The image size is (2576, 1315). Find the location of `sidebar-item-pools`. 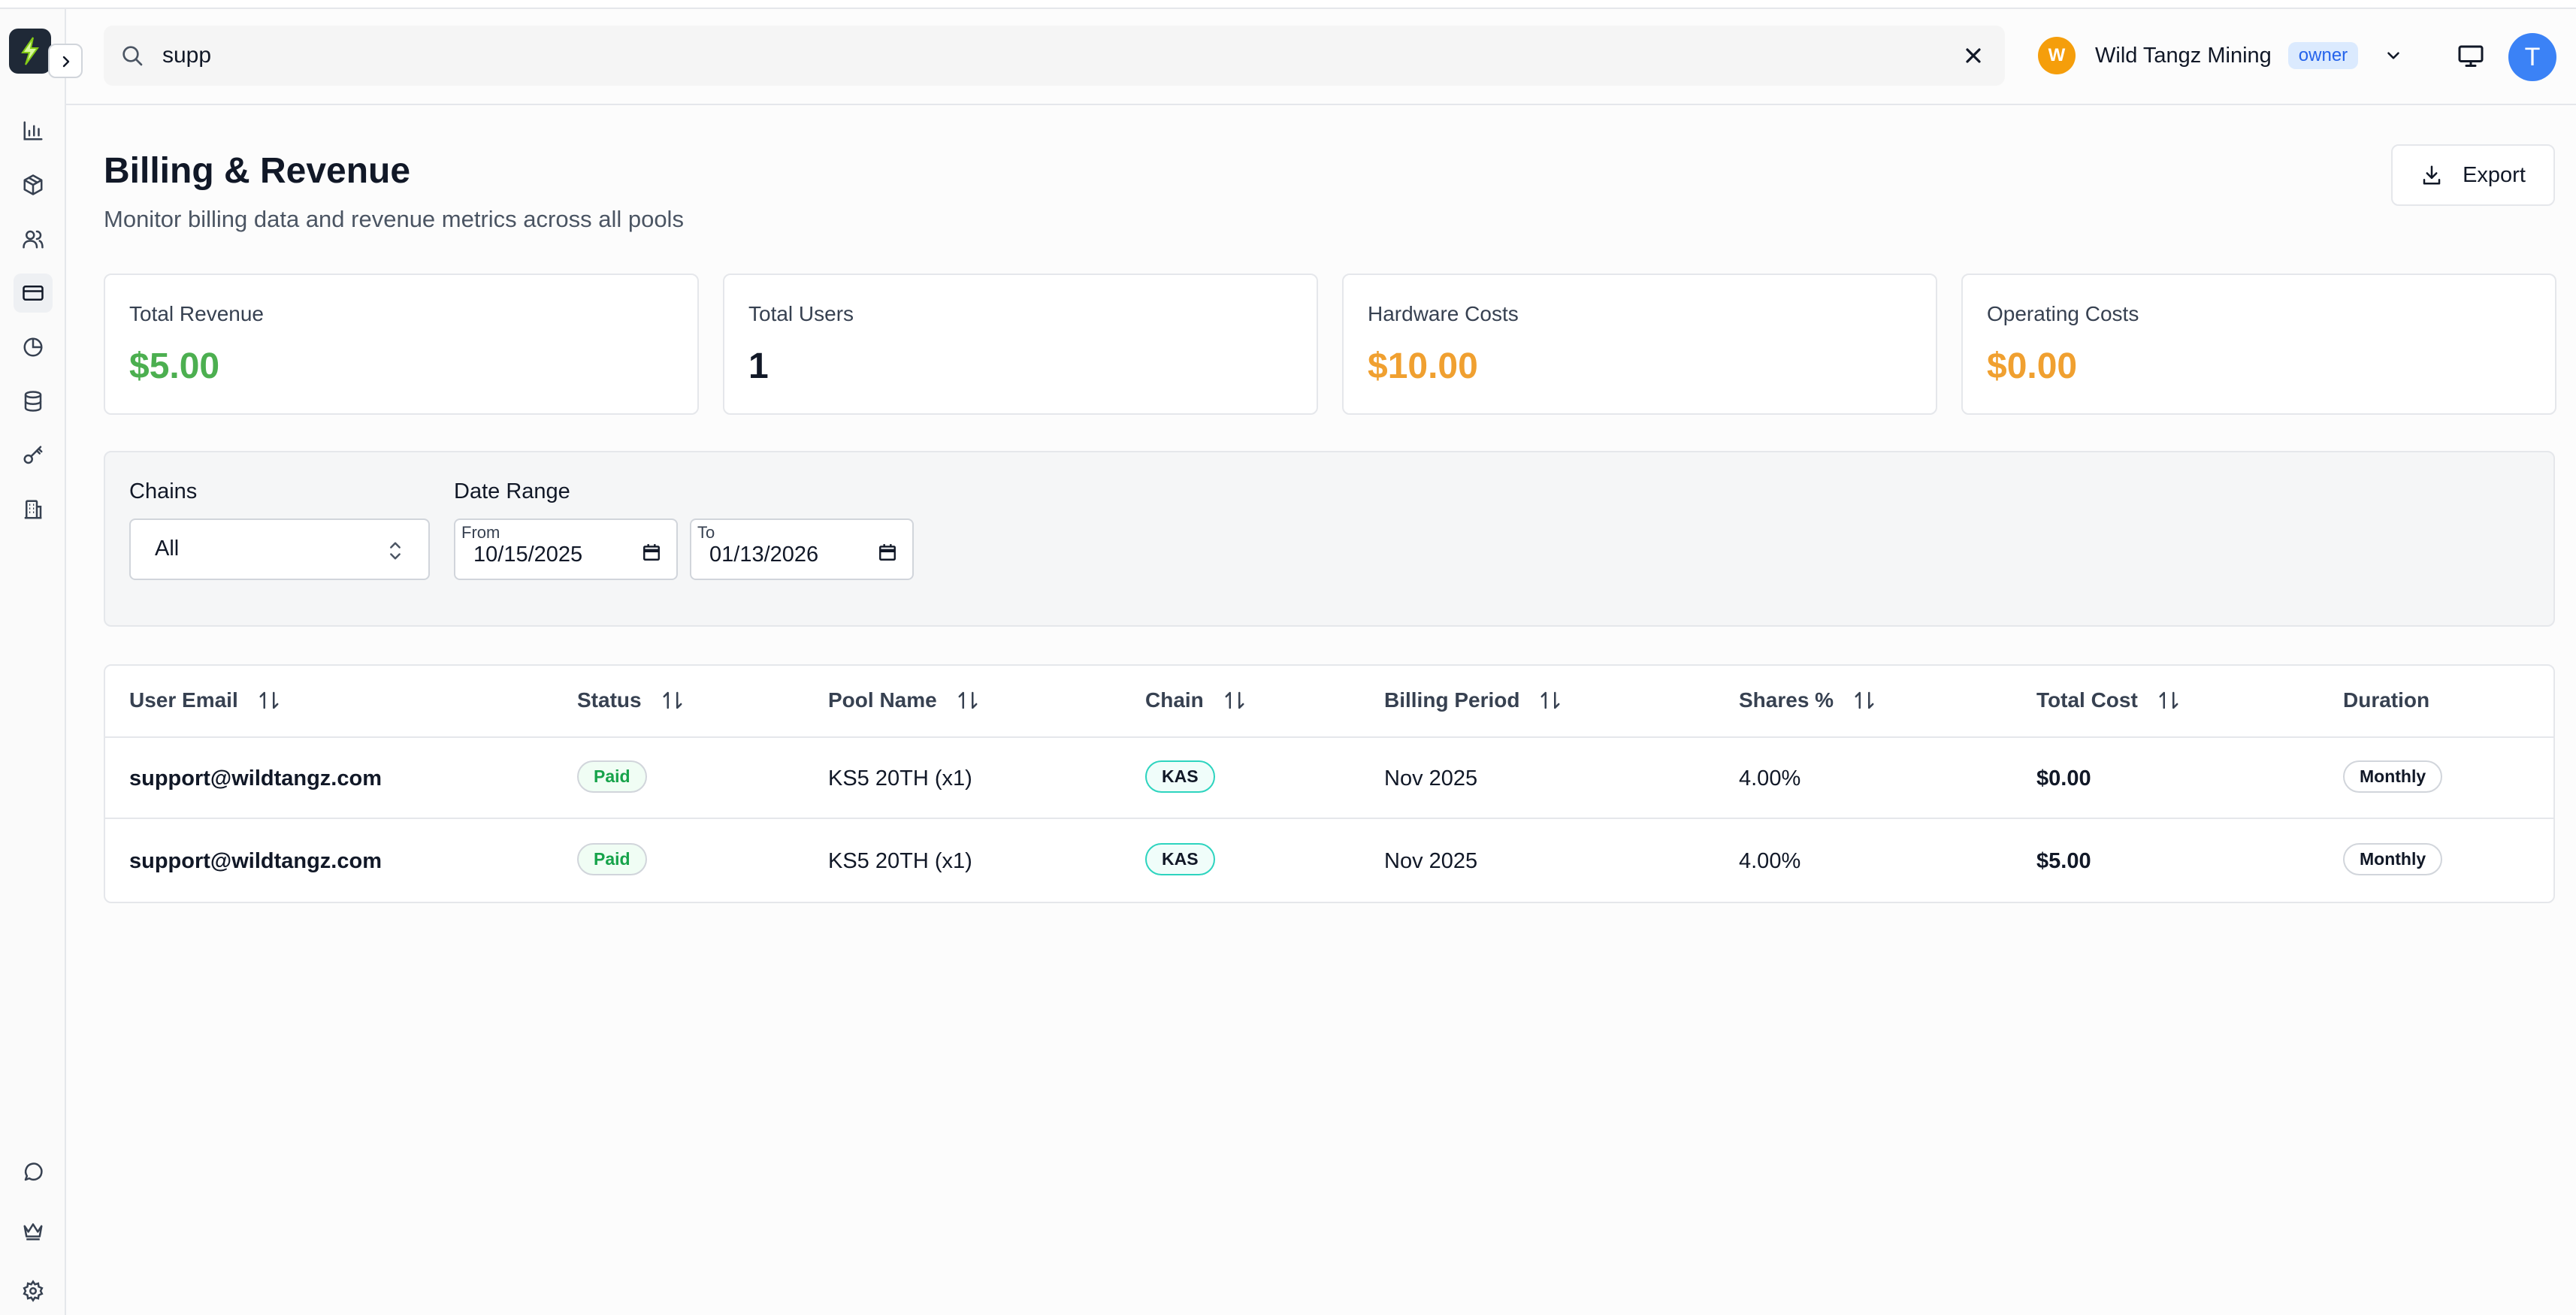

sidebar-item-pools is located at coordinates (33, 184).